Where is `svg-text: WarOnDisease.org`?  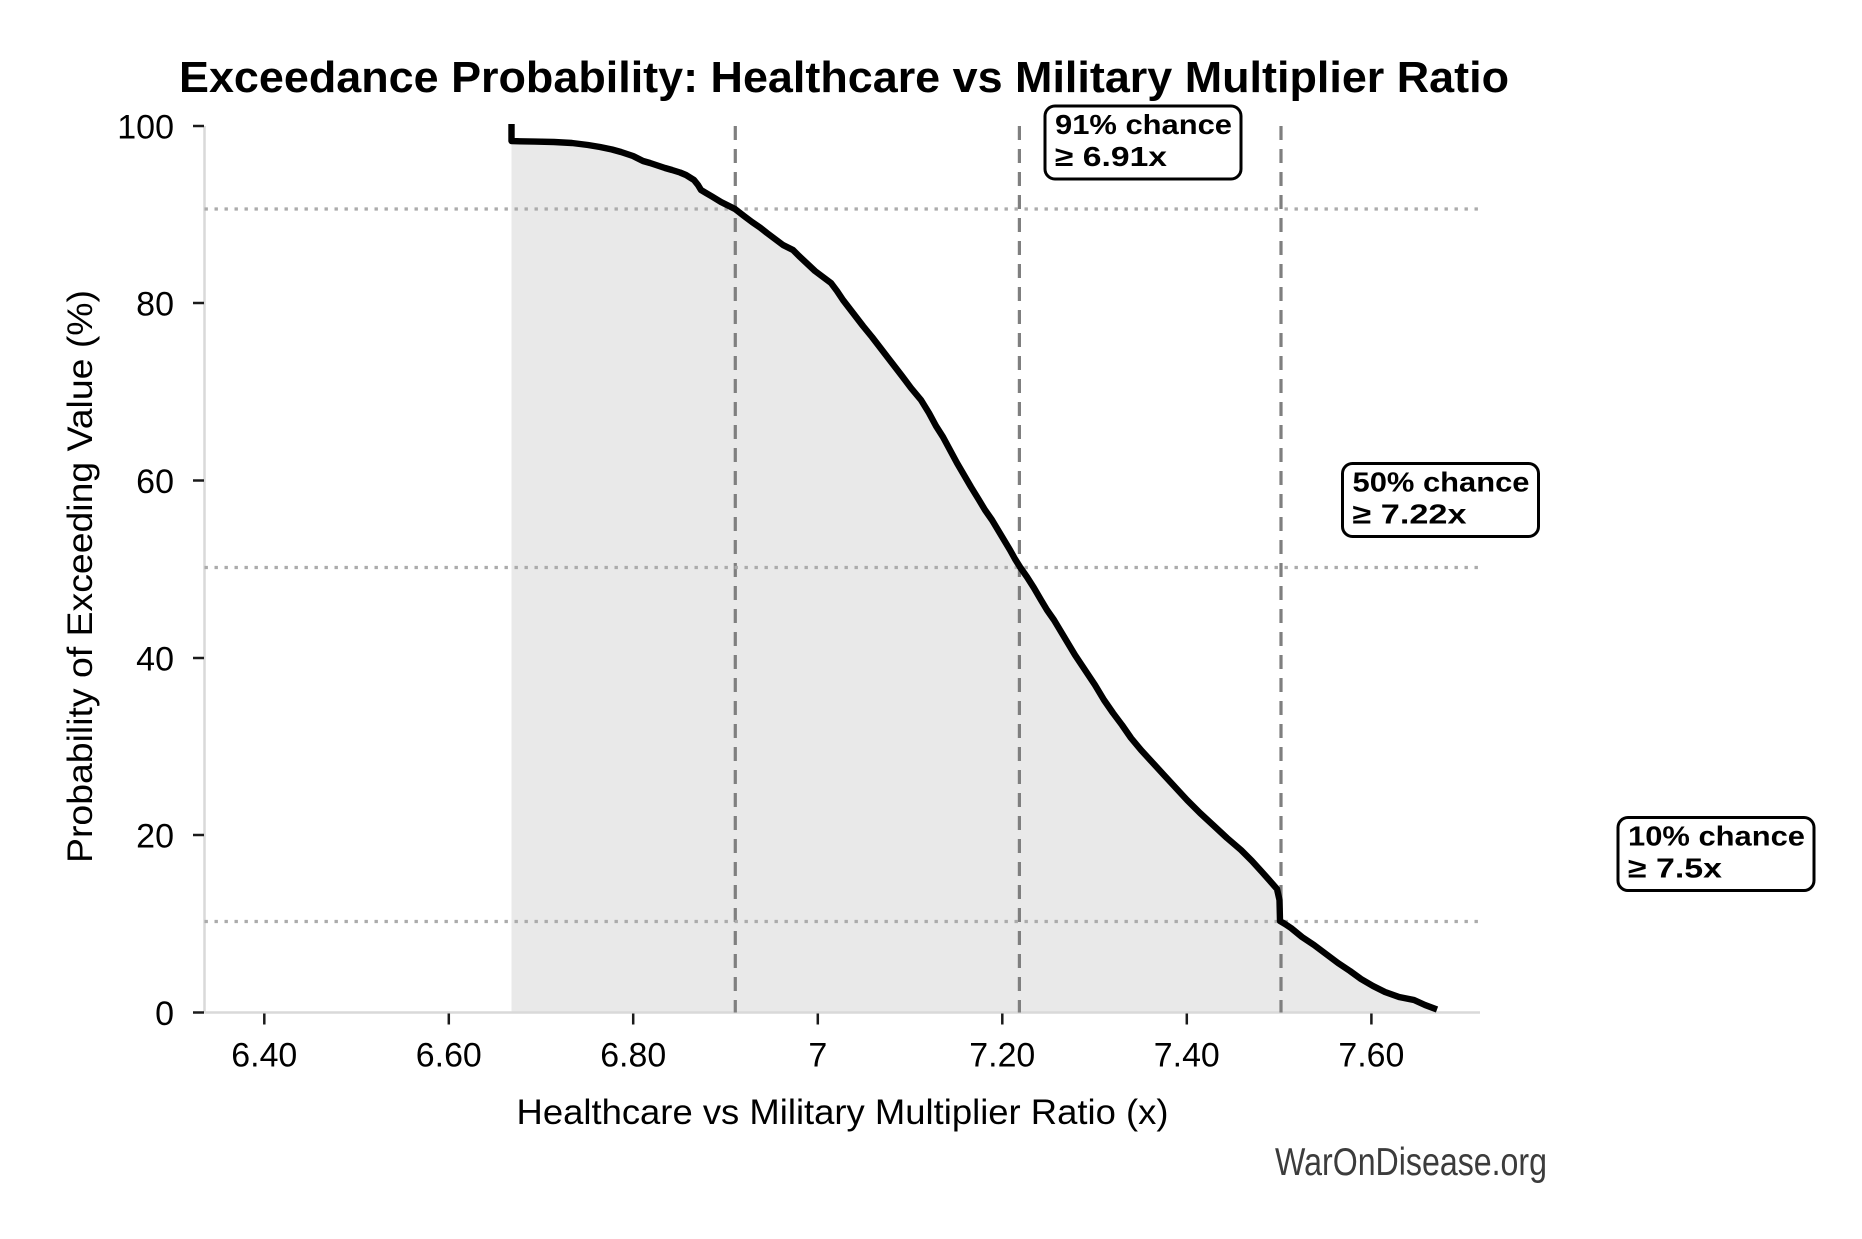 svg-text: WarOnDisease.org is located at coordinates (1411, 1162).